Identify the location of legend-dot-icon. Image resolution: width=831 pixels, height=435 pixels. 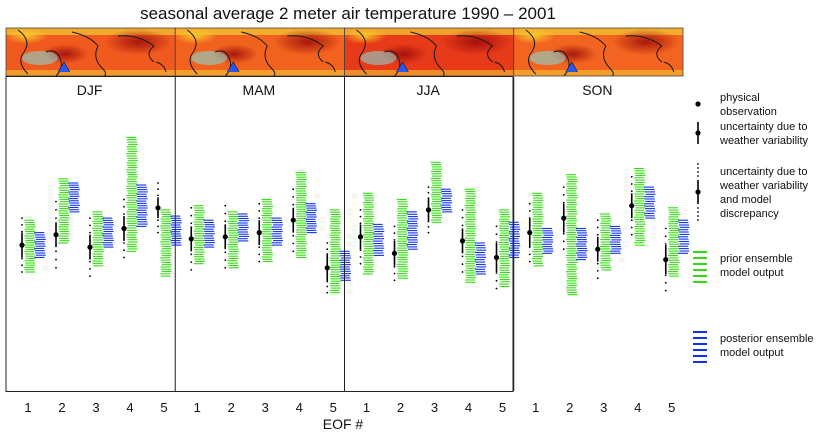
(698, 133).